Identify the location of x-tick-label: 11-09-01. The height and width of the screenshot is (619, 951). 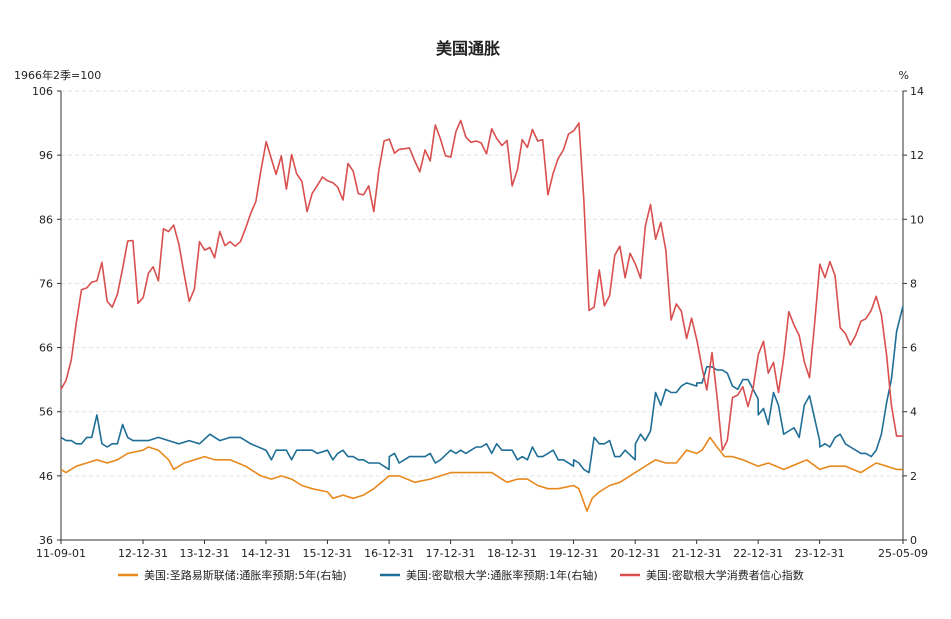
(61, 553).